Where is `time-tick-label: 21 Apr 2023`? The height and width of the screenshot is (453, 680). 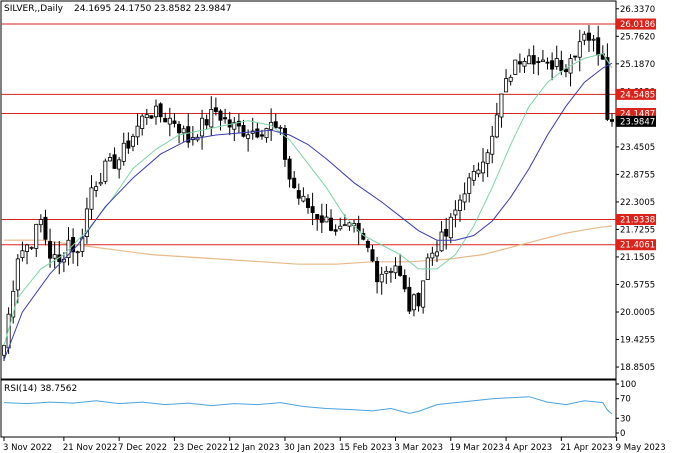 time-tick-label: 21 Apr 2023 is located at coordinates (586, 448).